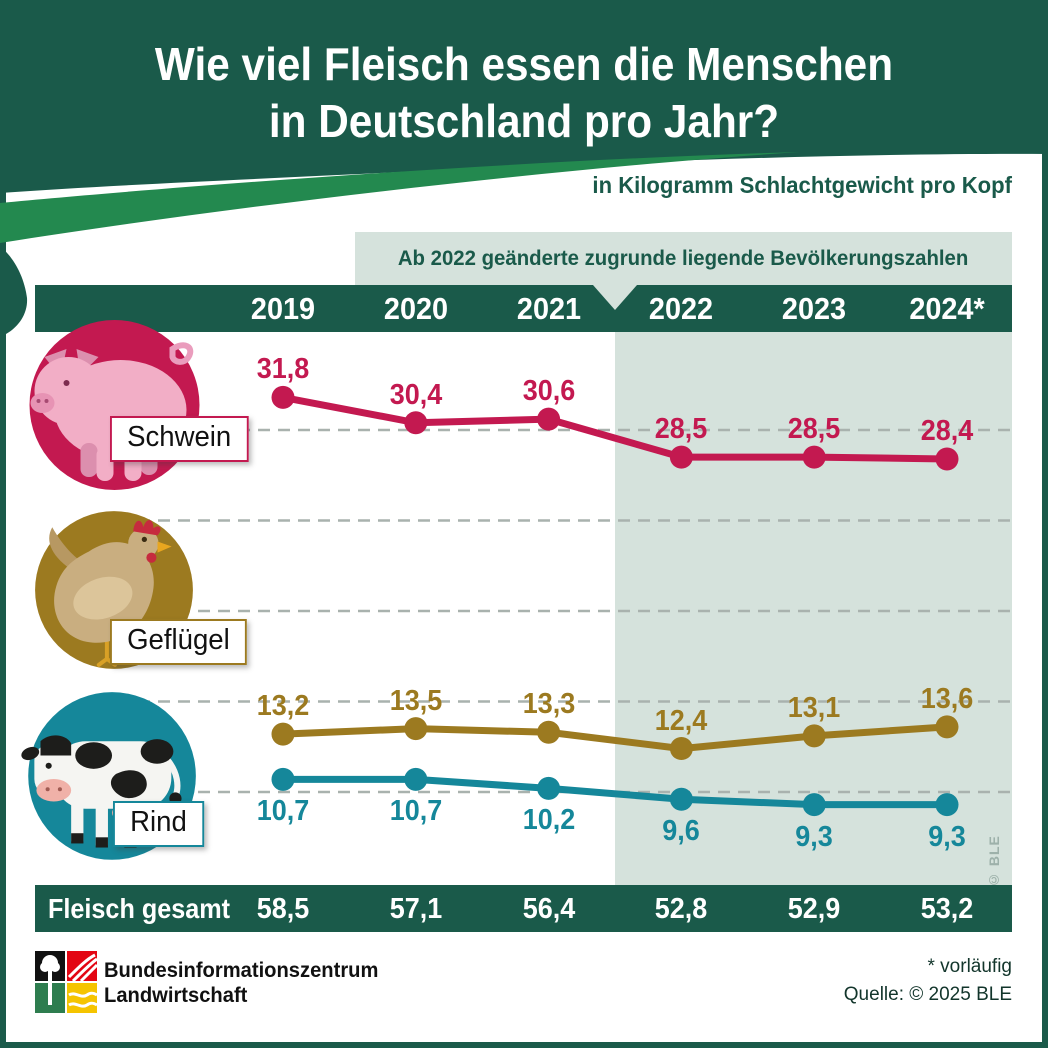  What do you see at coordinates (179, 439) in the screenshot?
I see `series-label-schwein: Schwein` at bounding box center [179, 439].